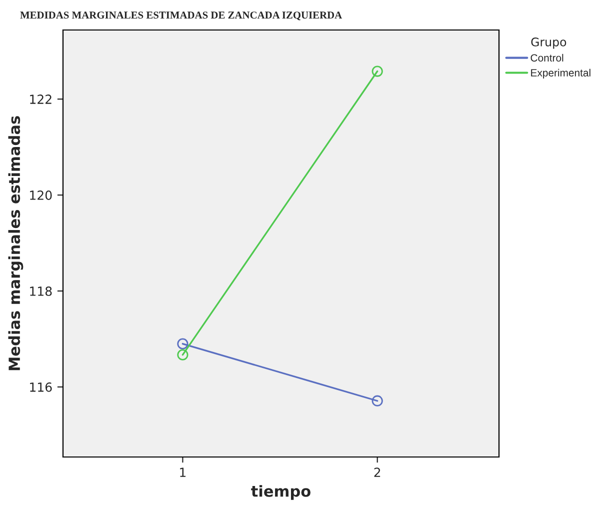  Describe the element at coordinates (548, 43) in the screenshot. I see `legend-title: Grupo` at that location.